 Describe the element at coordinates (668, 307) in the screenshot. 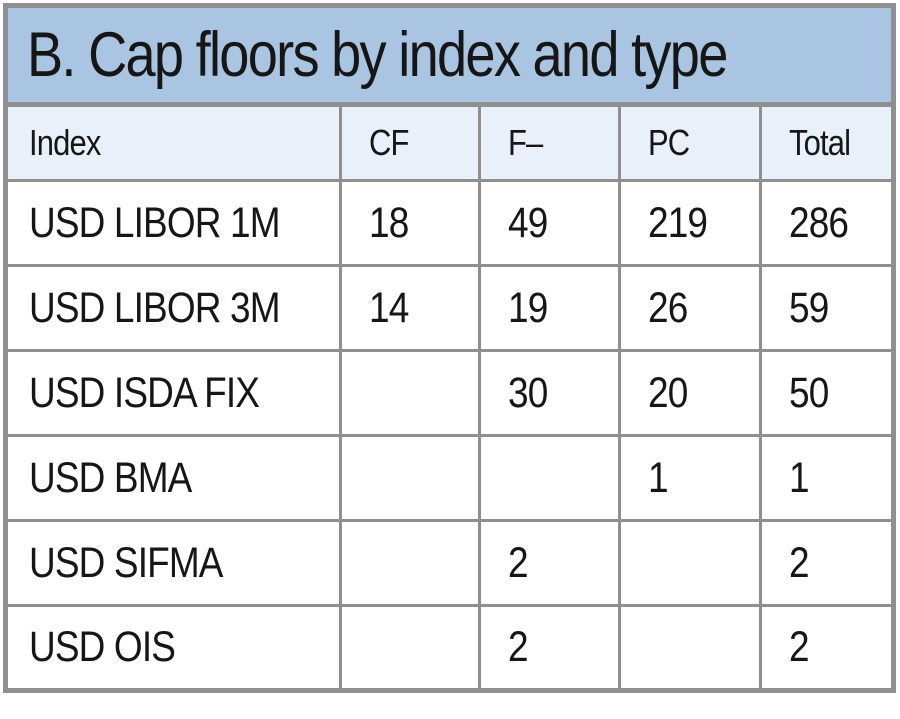

I see `cell-value: 26` at that location.